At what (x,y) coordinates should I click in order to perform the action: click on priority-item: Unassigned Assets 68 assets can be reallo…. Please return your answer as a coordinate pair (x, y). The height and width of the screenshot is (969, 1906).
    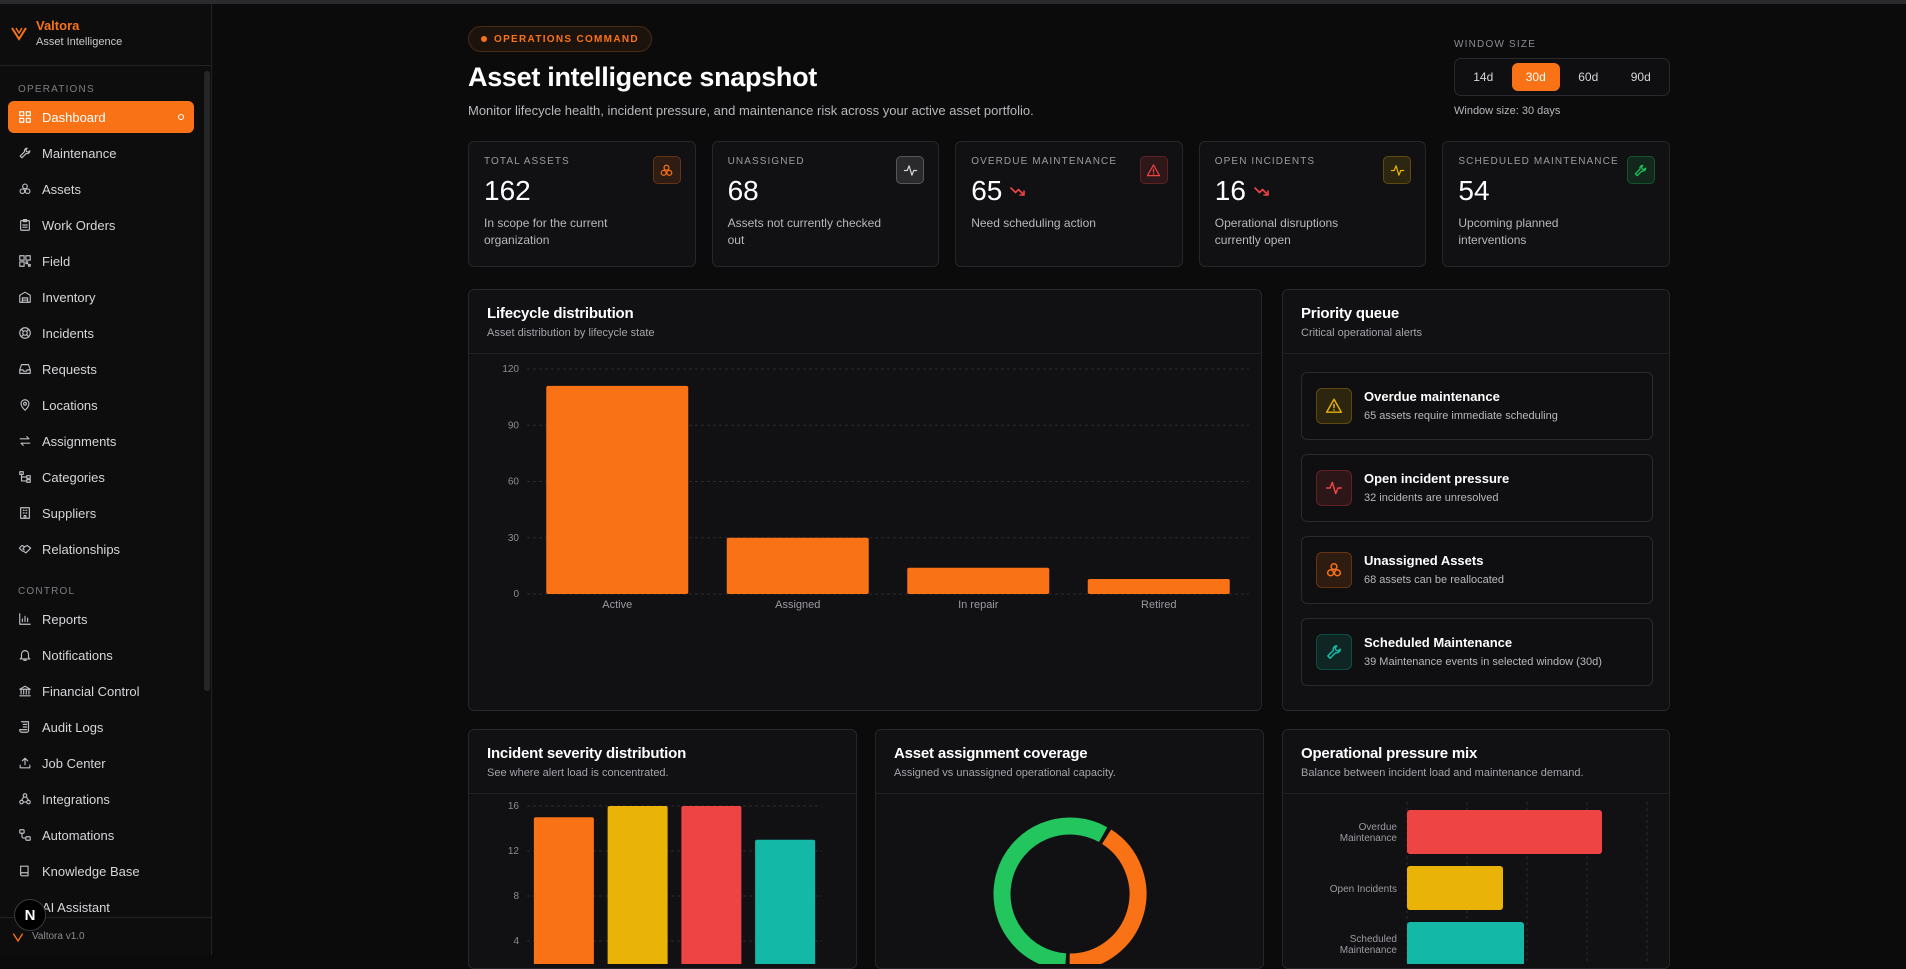
    Looking at the image, I should click on (1477, 570).